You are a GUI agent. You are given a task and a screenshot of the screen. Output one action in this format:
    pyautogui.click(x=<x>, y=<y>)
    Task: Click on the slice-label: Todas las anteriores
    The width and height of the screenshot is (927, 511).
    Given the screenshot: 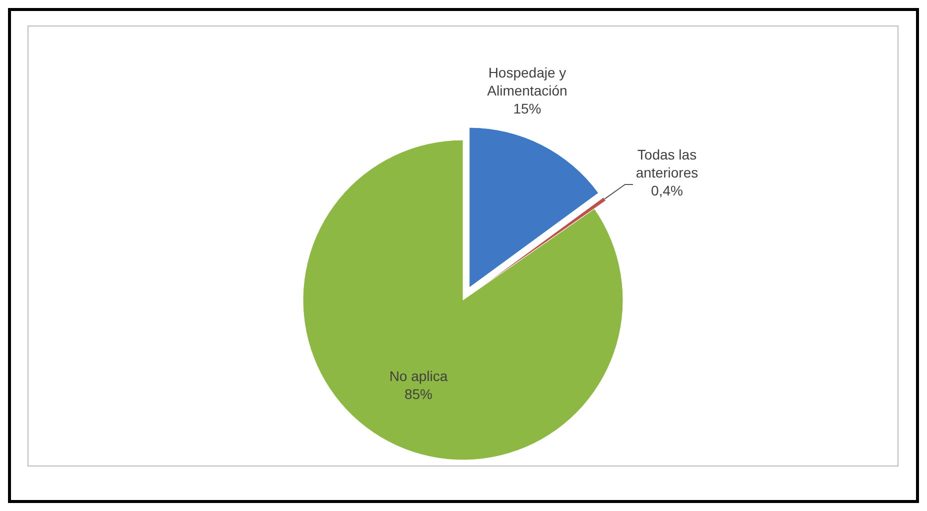 What is the action you would take?
    pyautogui.click(x=667, y=163)
    